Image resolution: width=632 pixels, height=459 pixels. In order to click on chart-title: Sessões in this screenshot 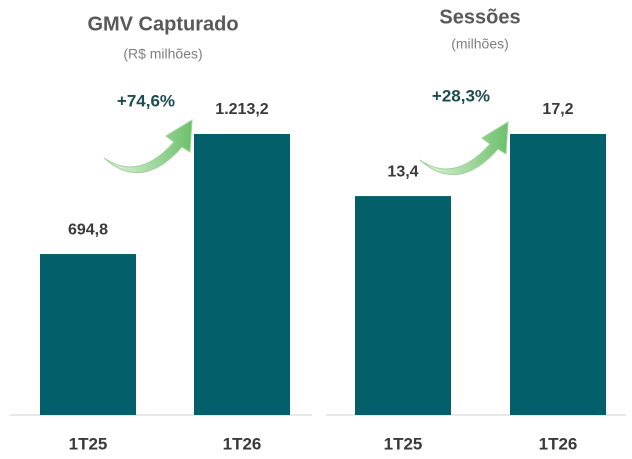, I will do `click(479, 17)`.